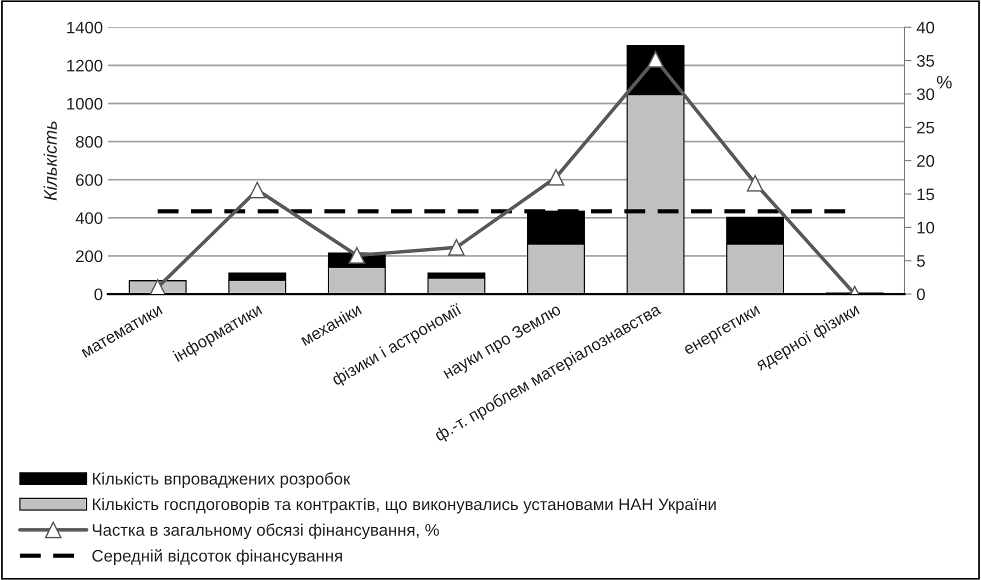  I want to click on legend-label: Кількість впроваджених розробок, so click(221, 480).